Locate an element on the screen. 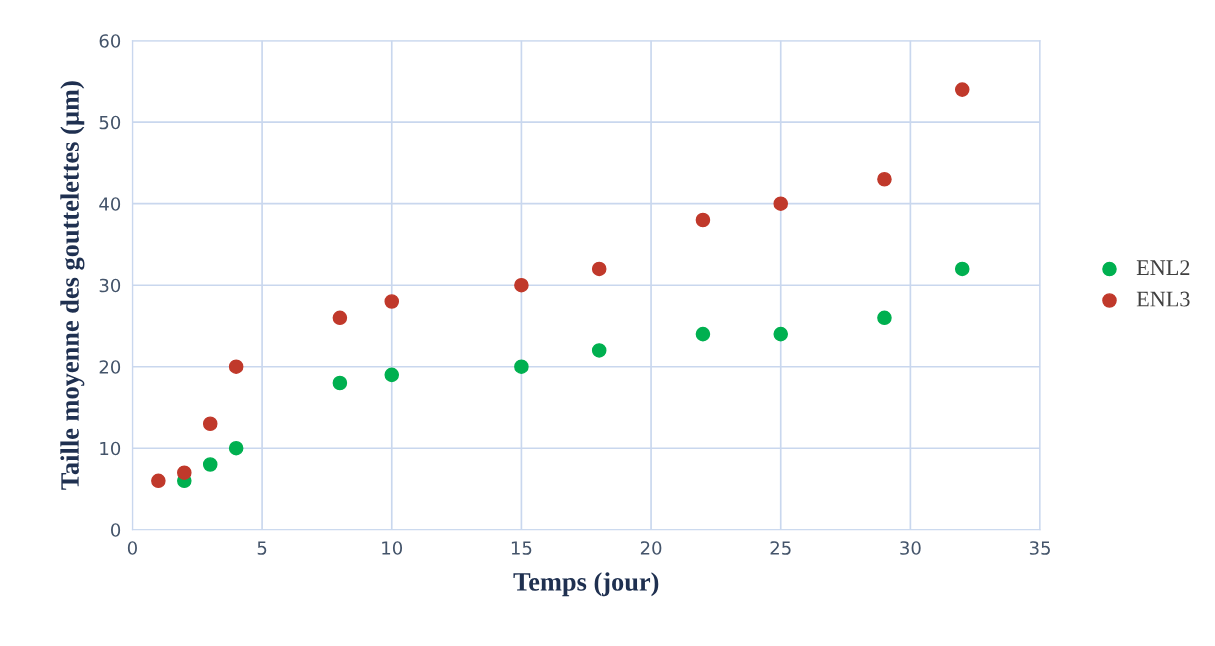 The height and width of the screenshot is (646, 1215). y-axis-title: Taille moyenne des gouttelettes (µm) is located at coordinates (72, 285).